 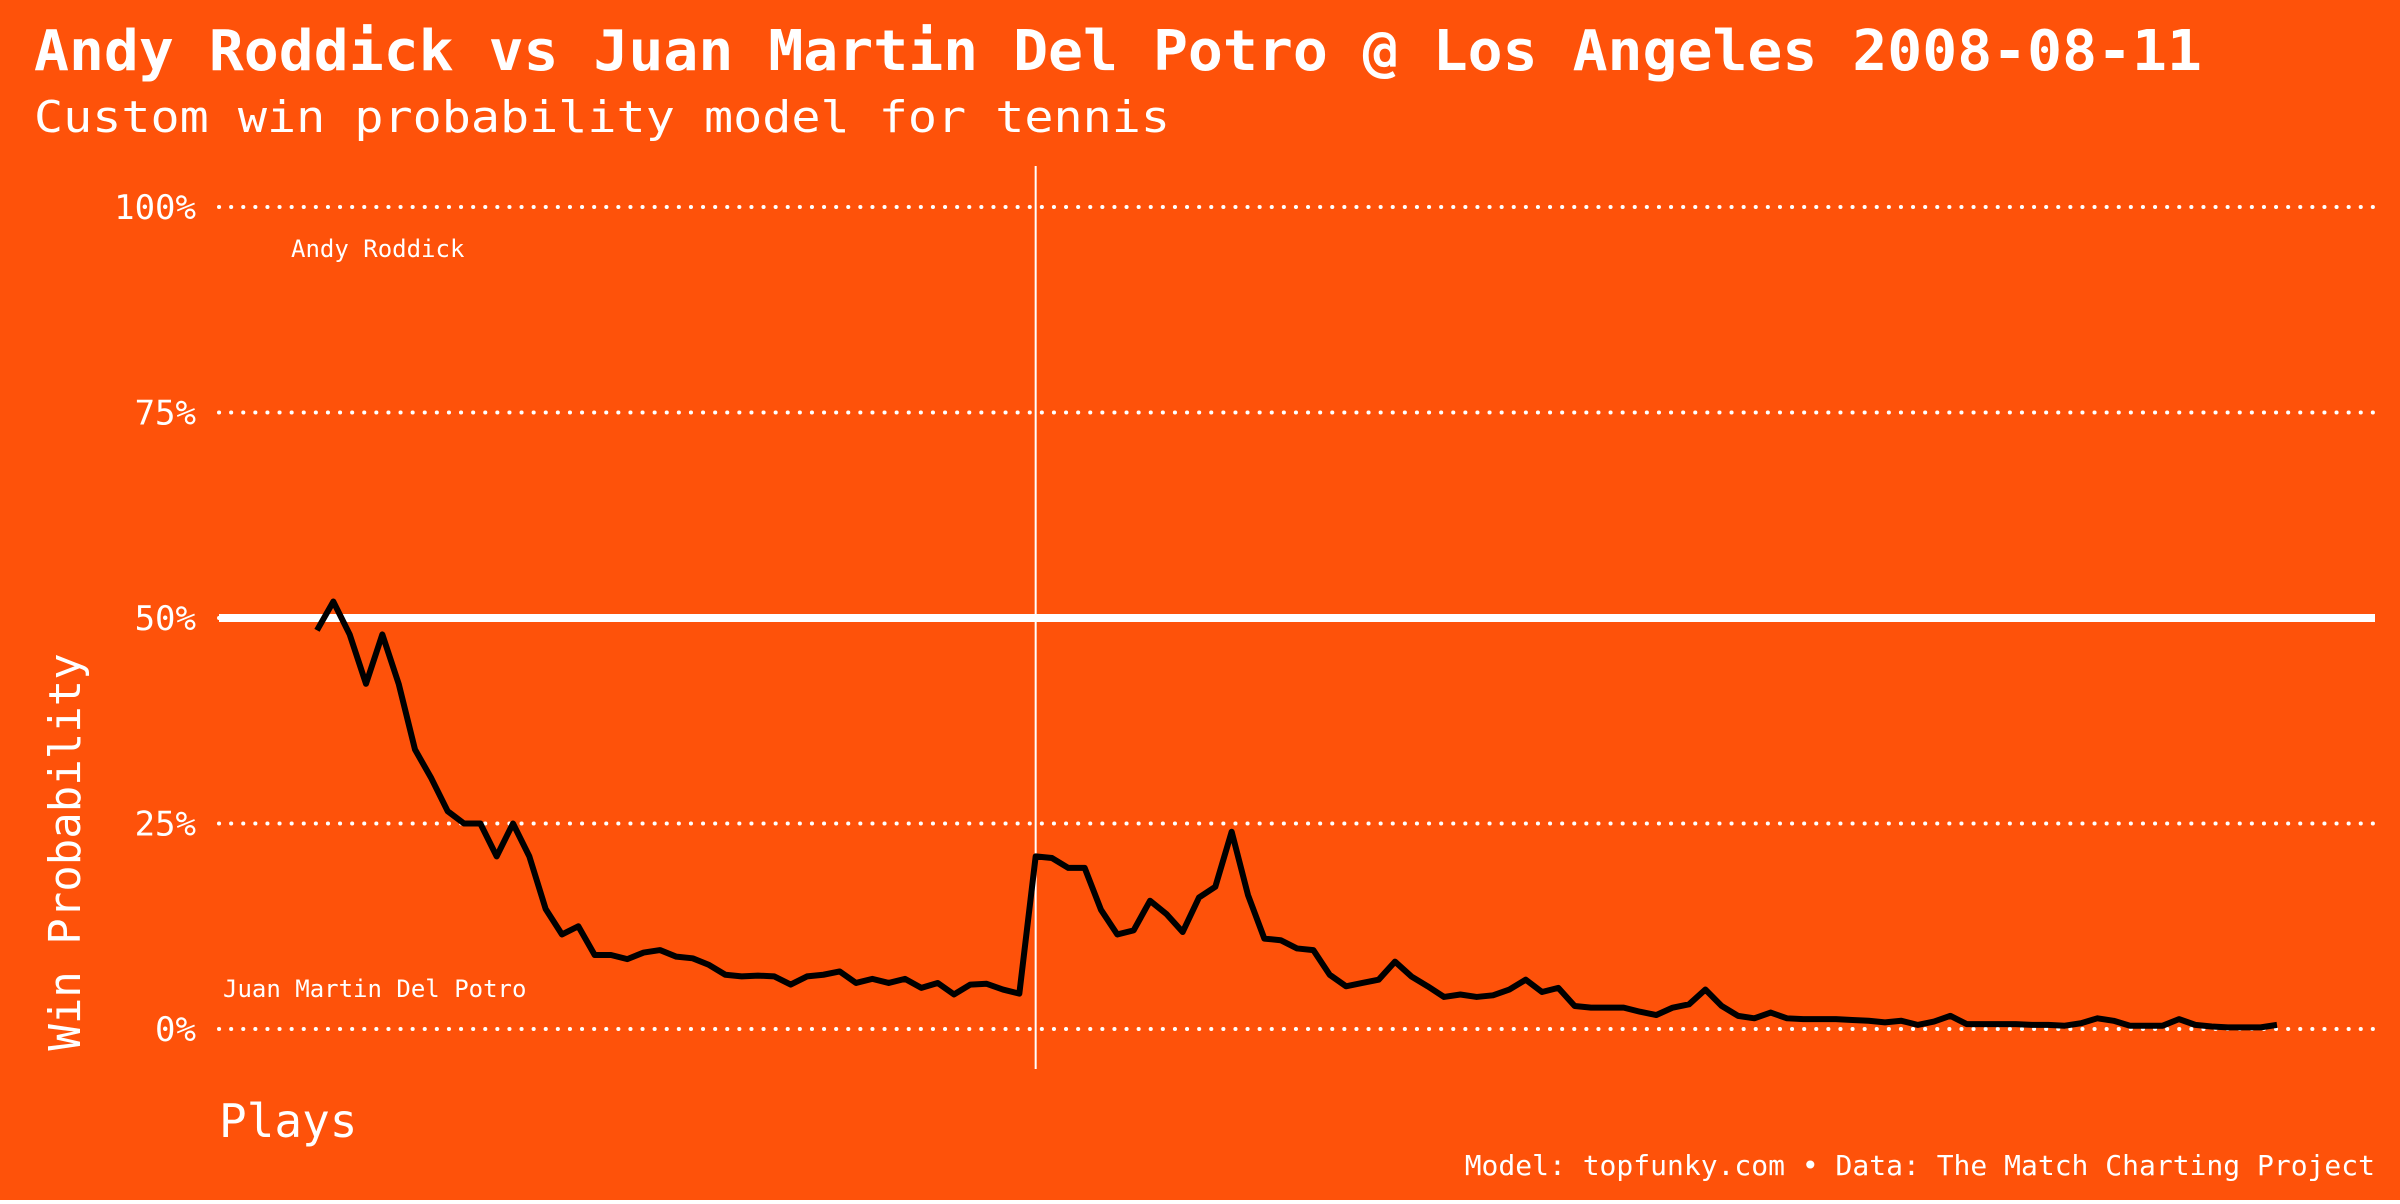 I want to click on annotation: Andy Roddick, so click(x=378, y=249).